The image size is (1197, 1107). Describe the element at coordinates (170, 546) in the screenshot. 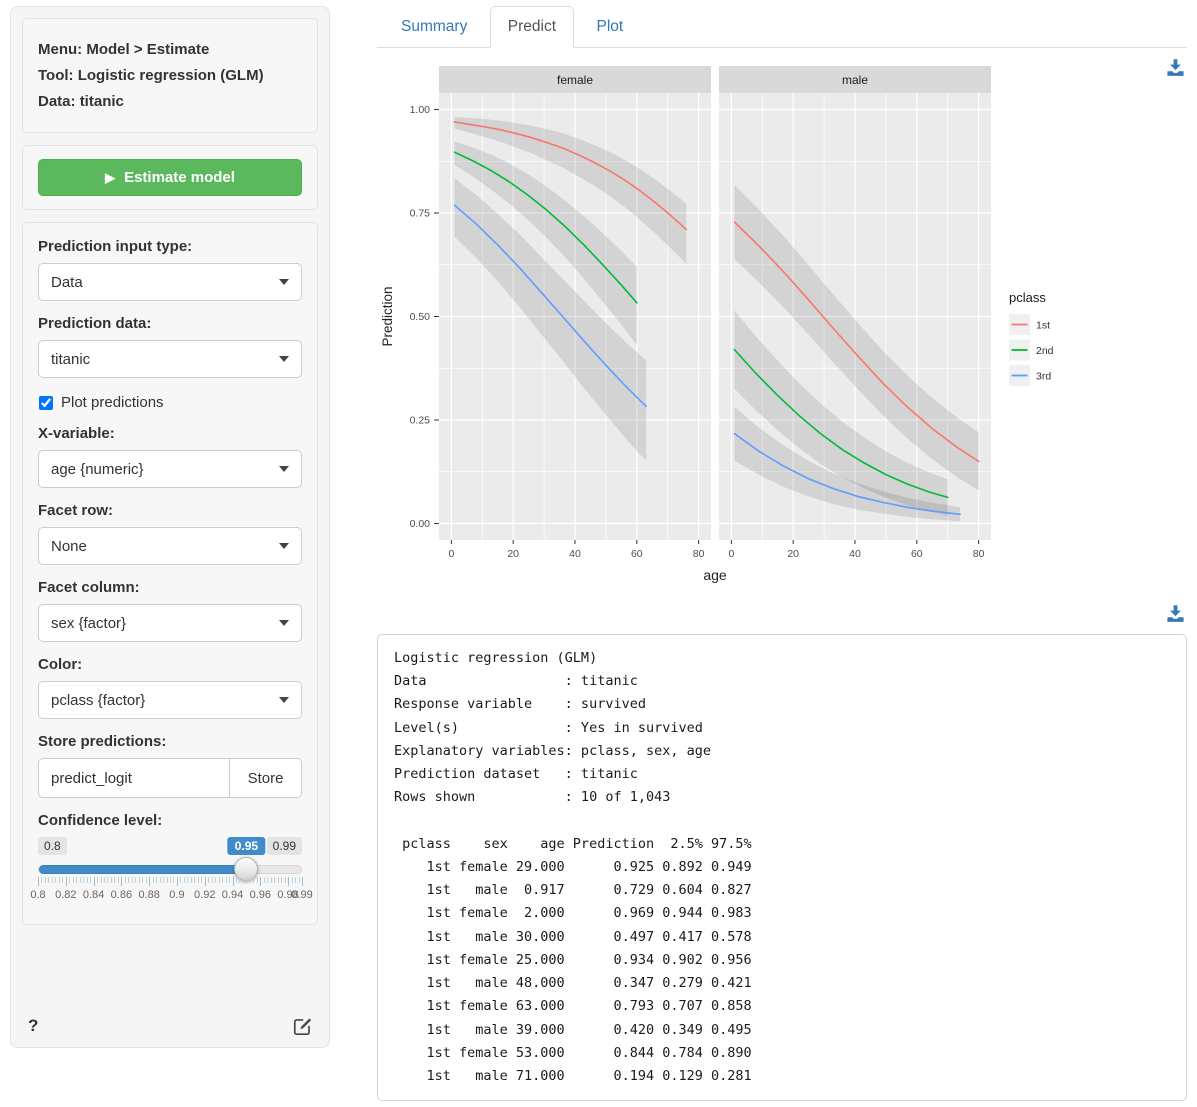

I see `facet-row-select: None` at that location.